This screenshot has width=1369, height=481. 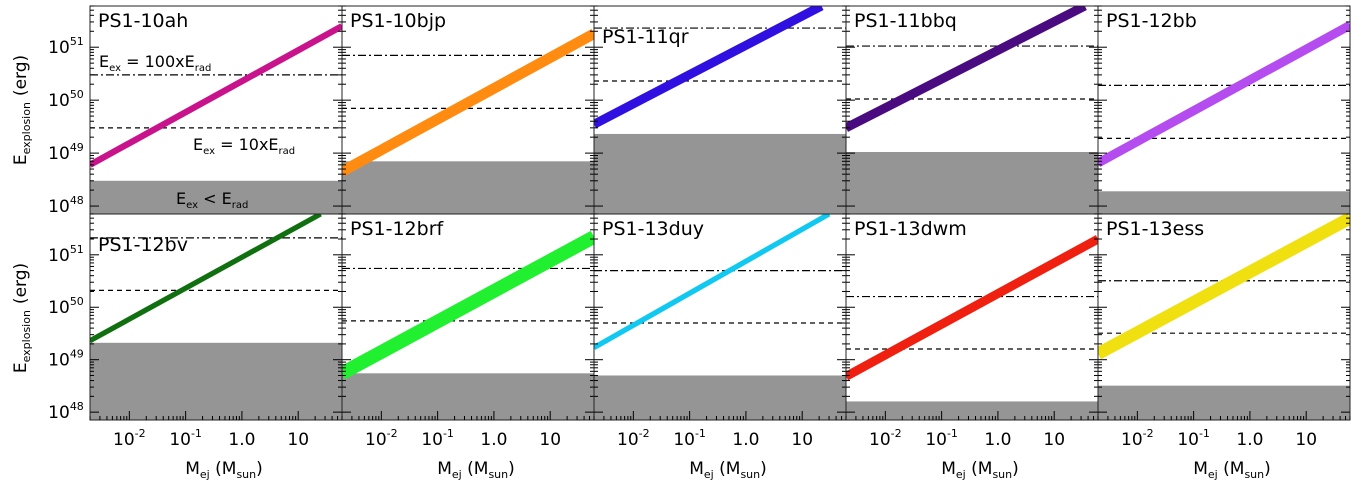 I want to click on panel-ps1-13duy: 10⁻² 10⁻¹ 1.0 10 Mej (Msun) PS1-13duy, so click(x=720, y=347).